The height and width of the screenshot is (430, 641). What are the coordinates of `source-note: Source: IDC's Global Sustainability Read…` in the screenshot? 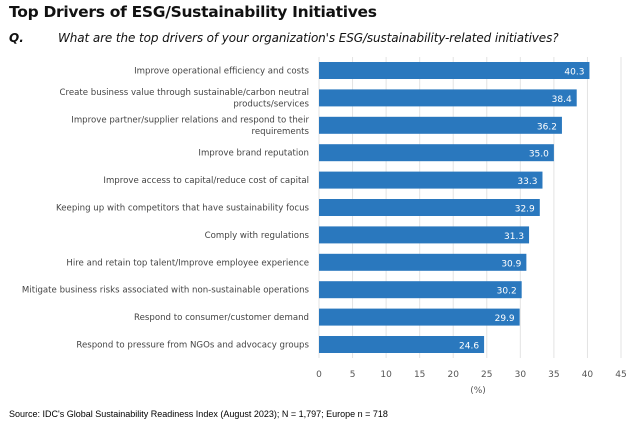 It's located at (198, 414).